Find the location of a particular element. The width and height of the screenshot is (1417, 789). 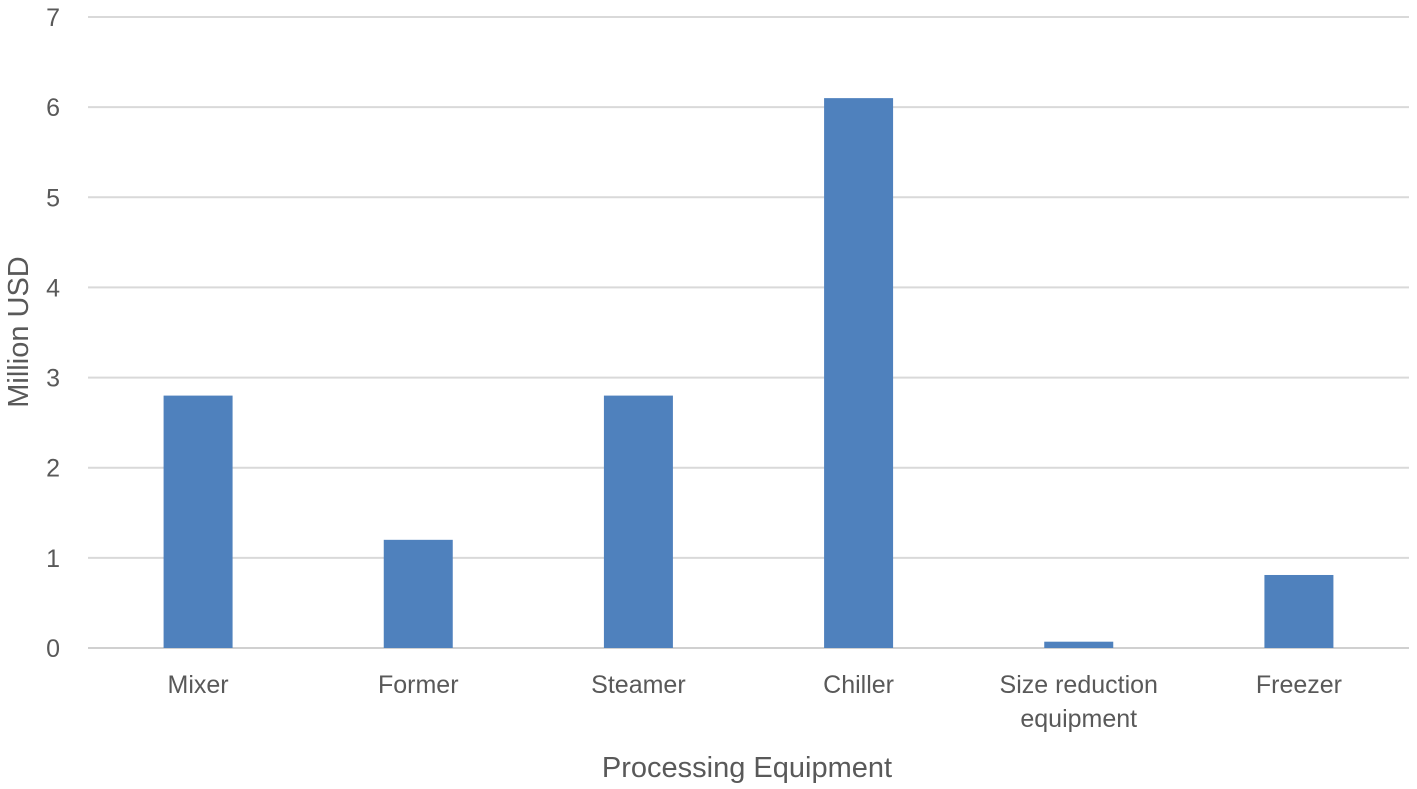

x-tick-label: Former is located at coordinates (418, 685).